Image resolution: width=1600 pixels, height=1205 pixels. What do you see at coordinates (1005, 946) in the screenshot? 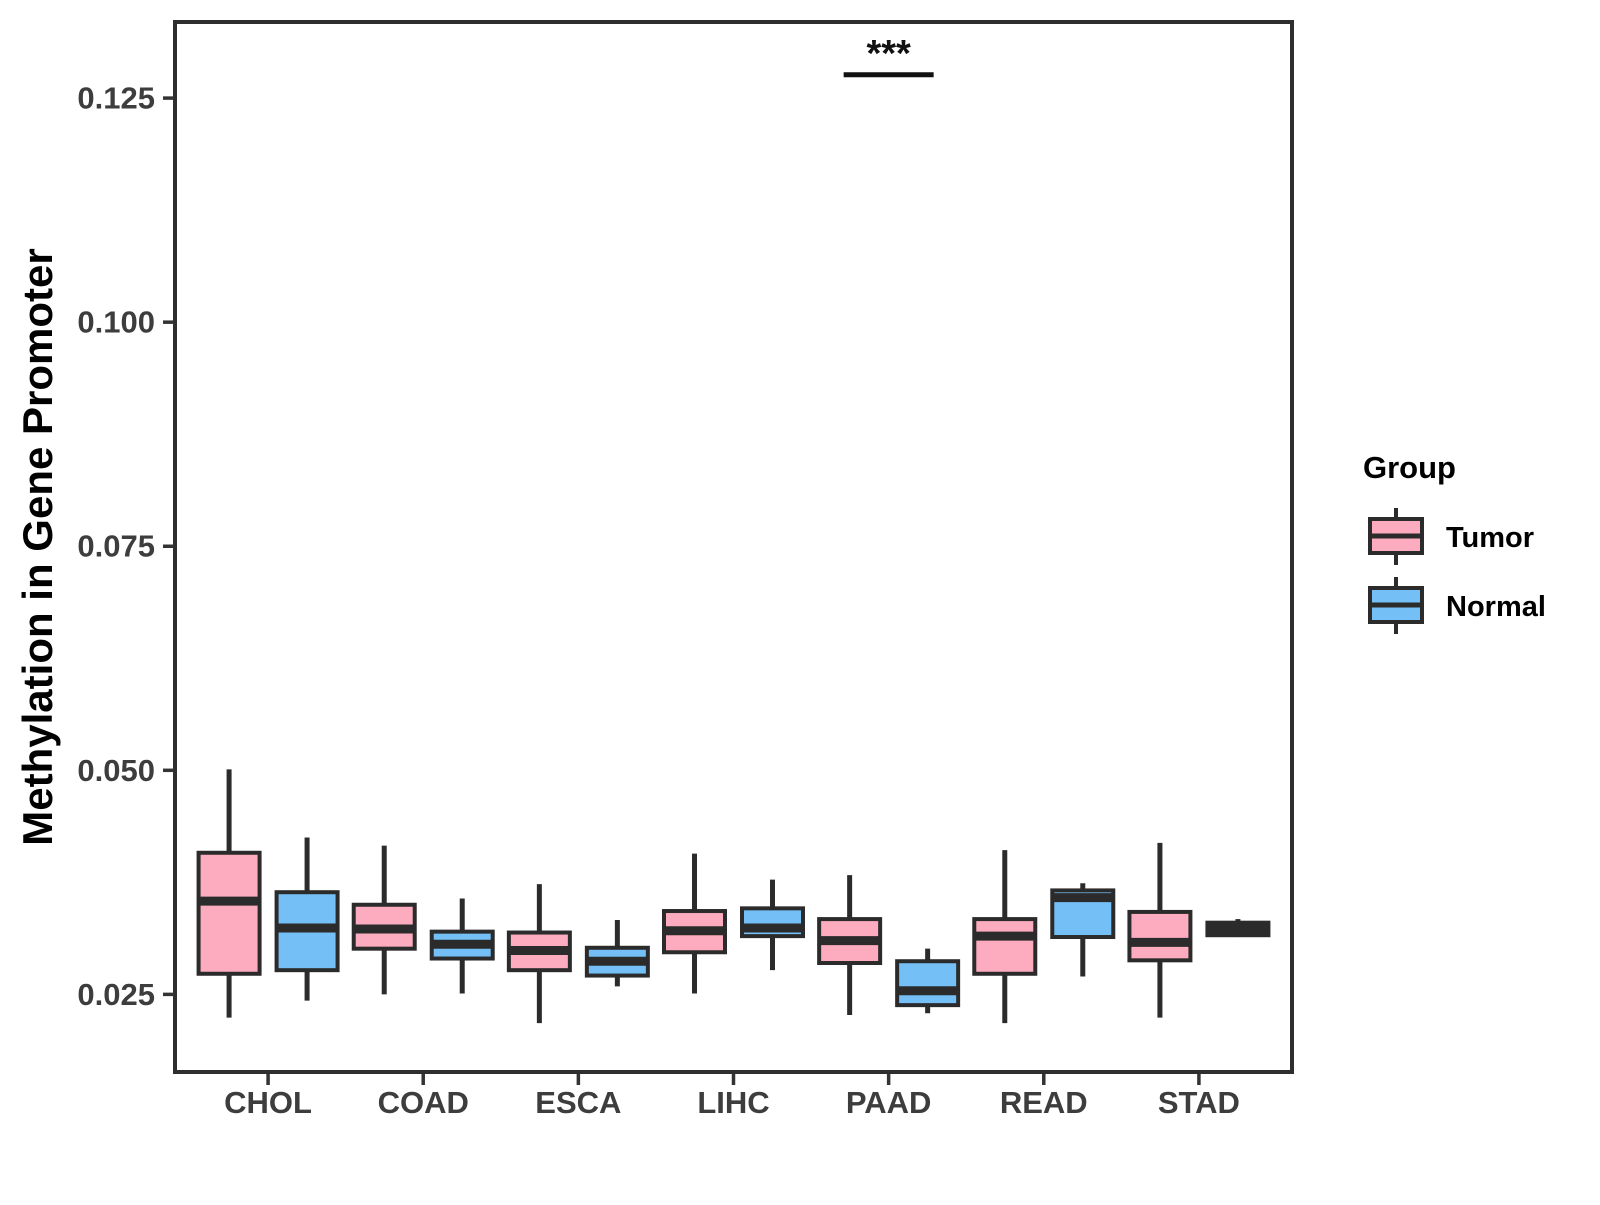
I see `box-READ-Tumor` at bounding box center [1005, 946].